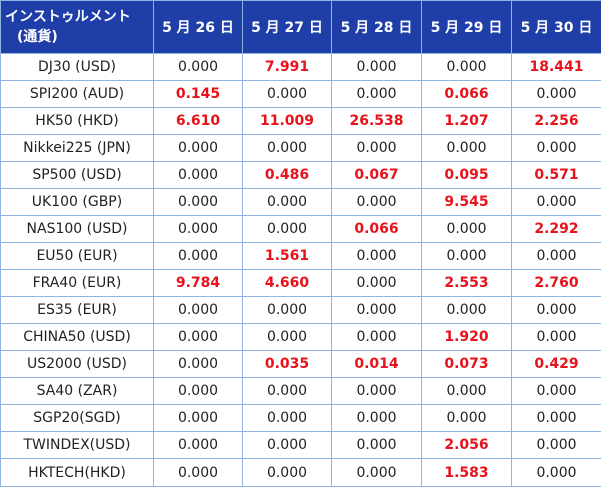 Image resolution: width=601 pixels, height=495 pixels. Describe the element at coordinates (287, 256) in the screenshot. I see `value-cell: 1.561` at that location.